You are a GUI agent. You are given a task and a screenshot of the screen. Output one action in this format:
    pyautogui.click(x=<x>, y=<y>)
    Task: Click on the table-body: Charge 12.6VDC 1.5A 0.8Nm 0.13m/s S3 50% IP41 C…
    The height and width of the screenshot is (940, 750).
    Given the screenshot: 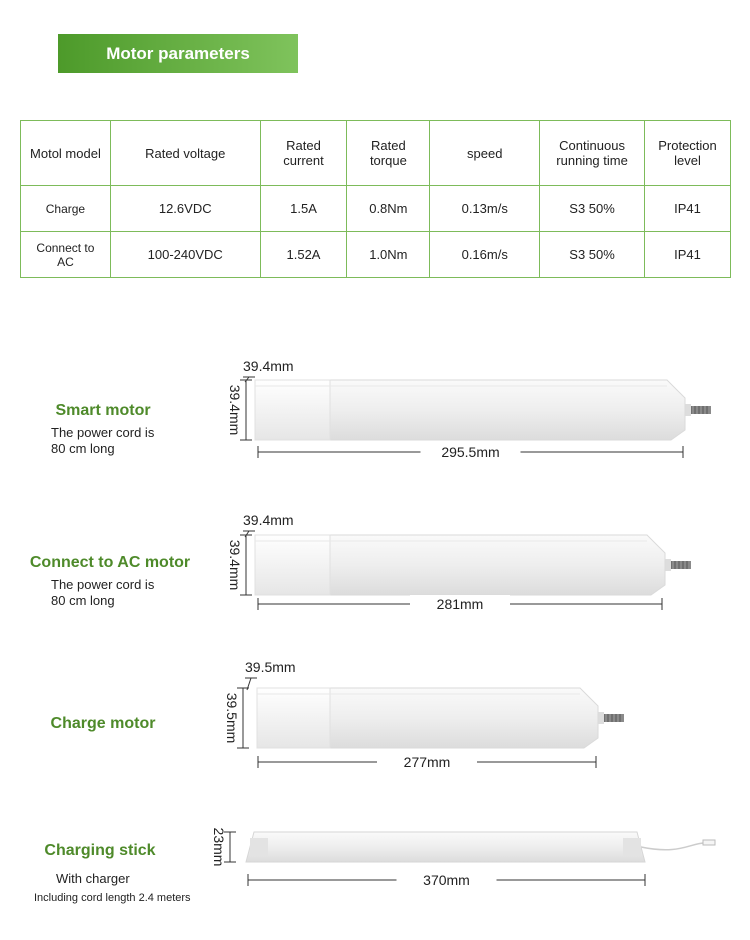 What is the action you would take?
    pyautogui.click(x=375, y=231)
    